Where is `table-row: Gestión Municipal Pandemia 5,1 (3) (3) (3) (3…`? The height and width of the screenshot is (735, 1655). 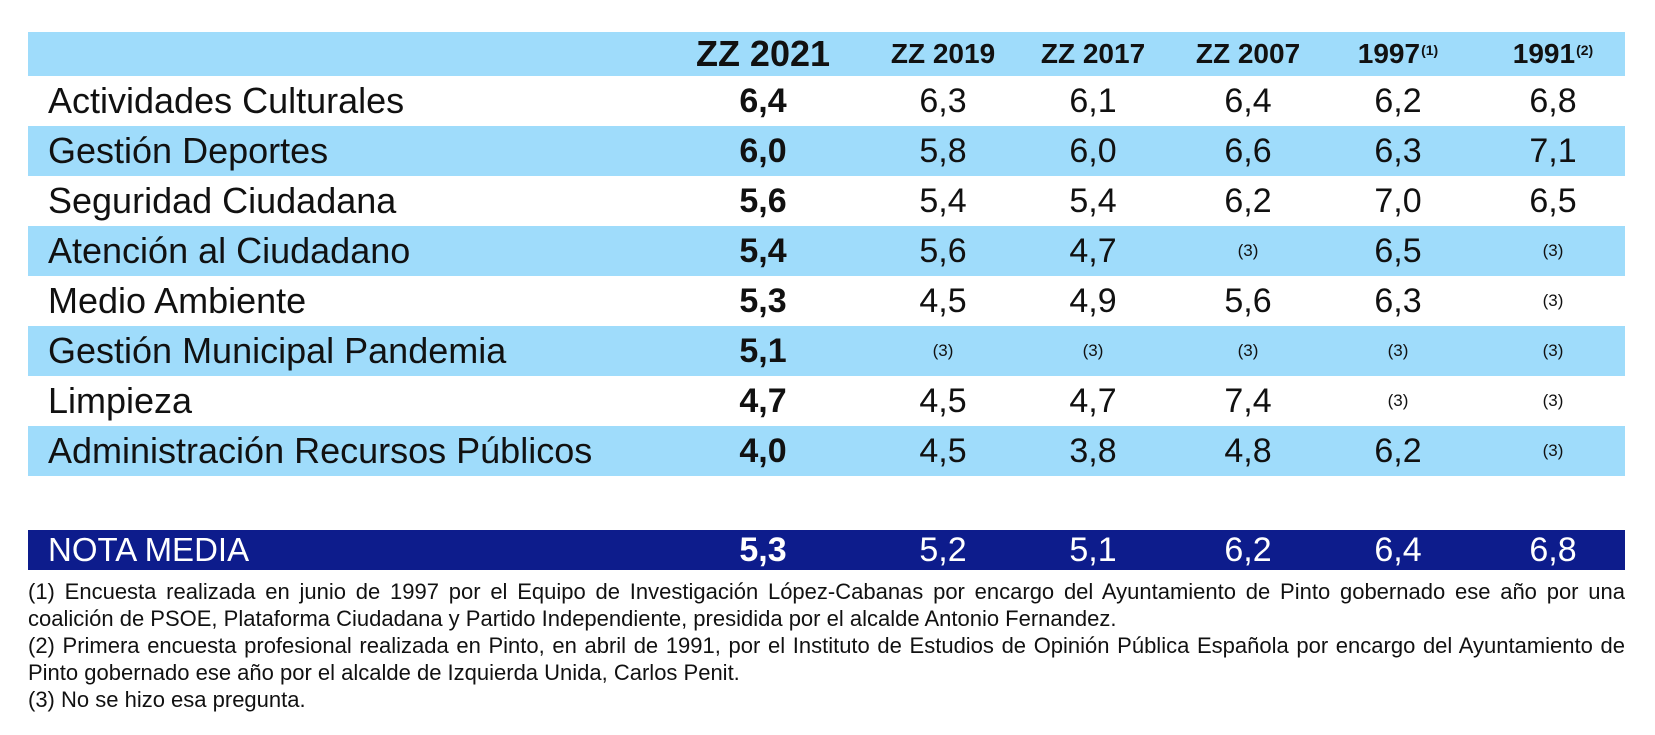 table-row: Gestión Municipal Pandemia 5,1 (3) (3) (3) (3… is located at coordinates (826, 351).